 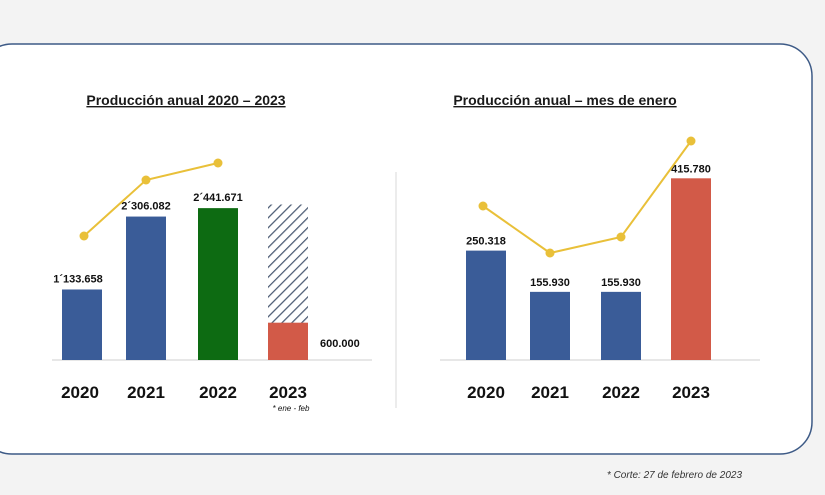 What do you see at coordinates (78, 279) in the screenshot?
I see `value-label-2020: 1´133.658` at bounding box center [78, 279].